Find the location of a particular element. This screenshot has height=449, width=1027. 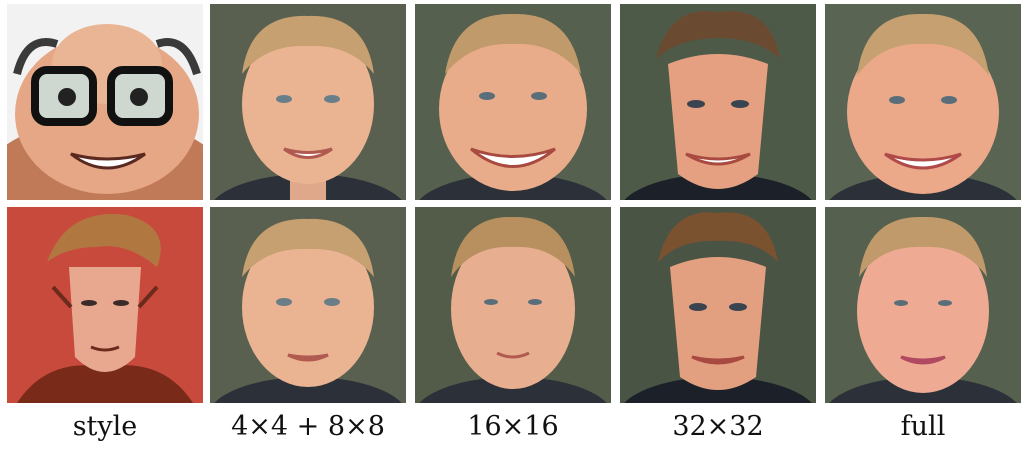

label-coarse-resolution: 4×4 + 8×8 is located at coordinates (308, 426).